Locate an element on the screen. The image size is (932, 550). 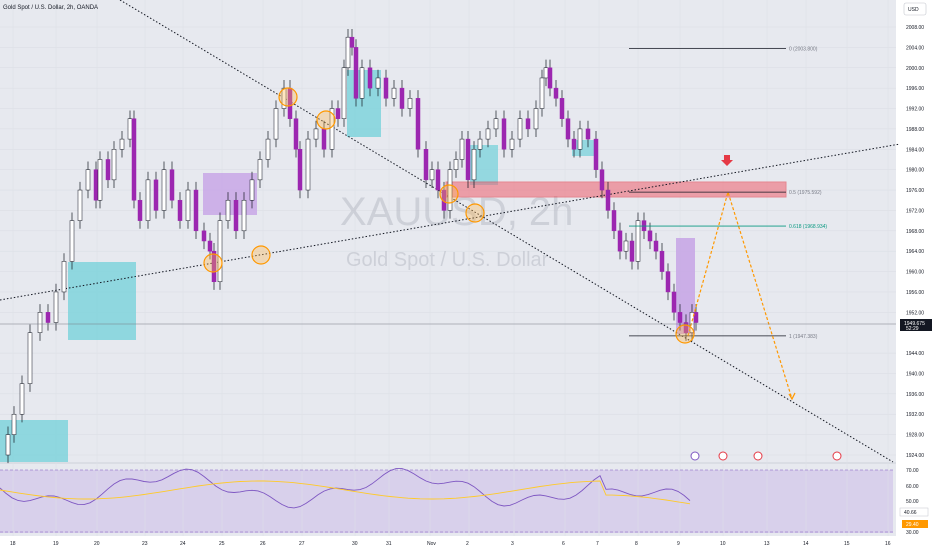
time-tick-label: 15 is located at coordinates (847, 544).